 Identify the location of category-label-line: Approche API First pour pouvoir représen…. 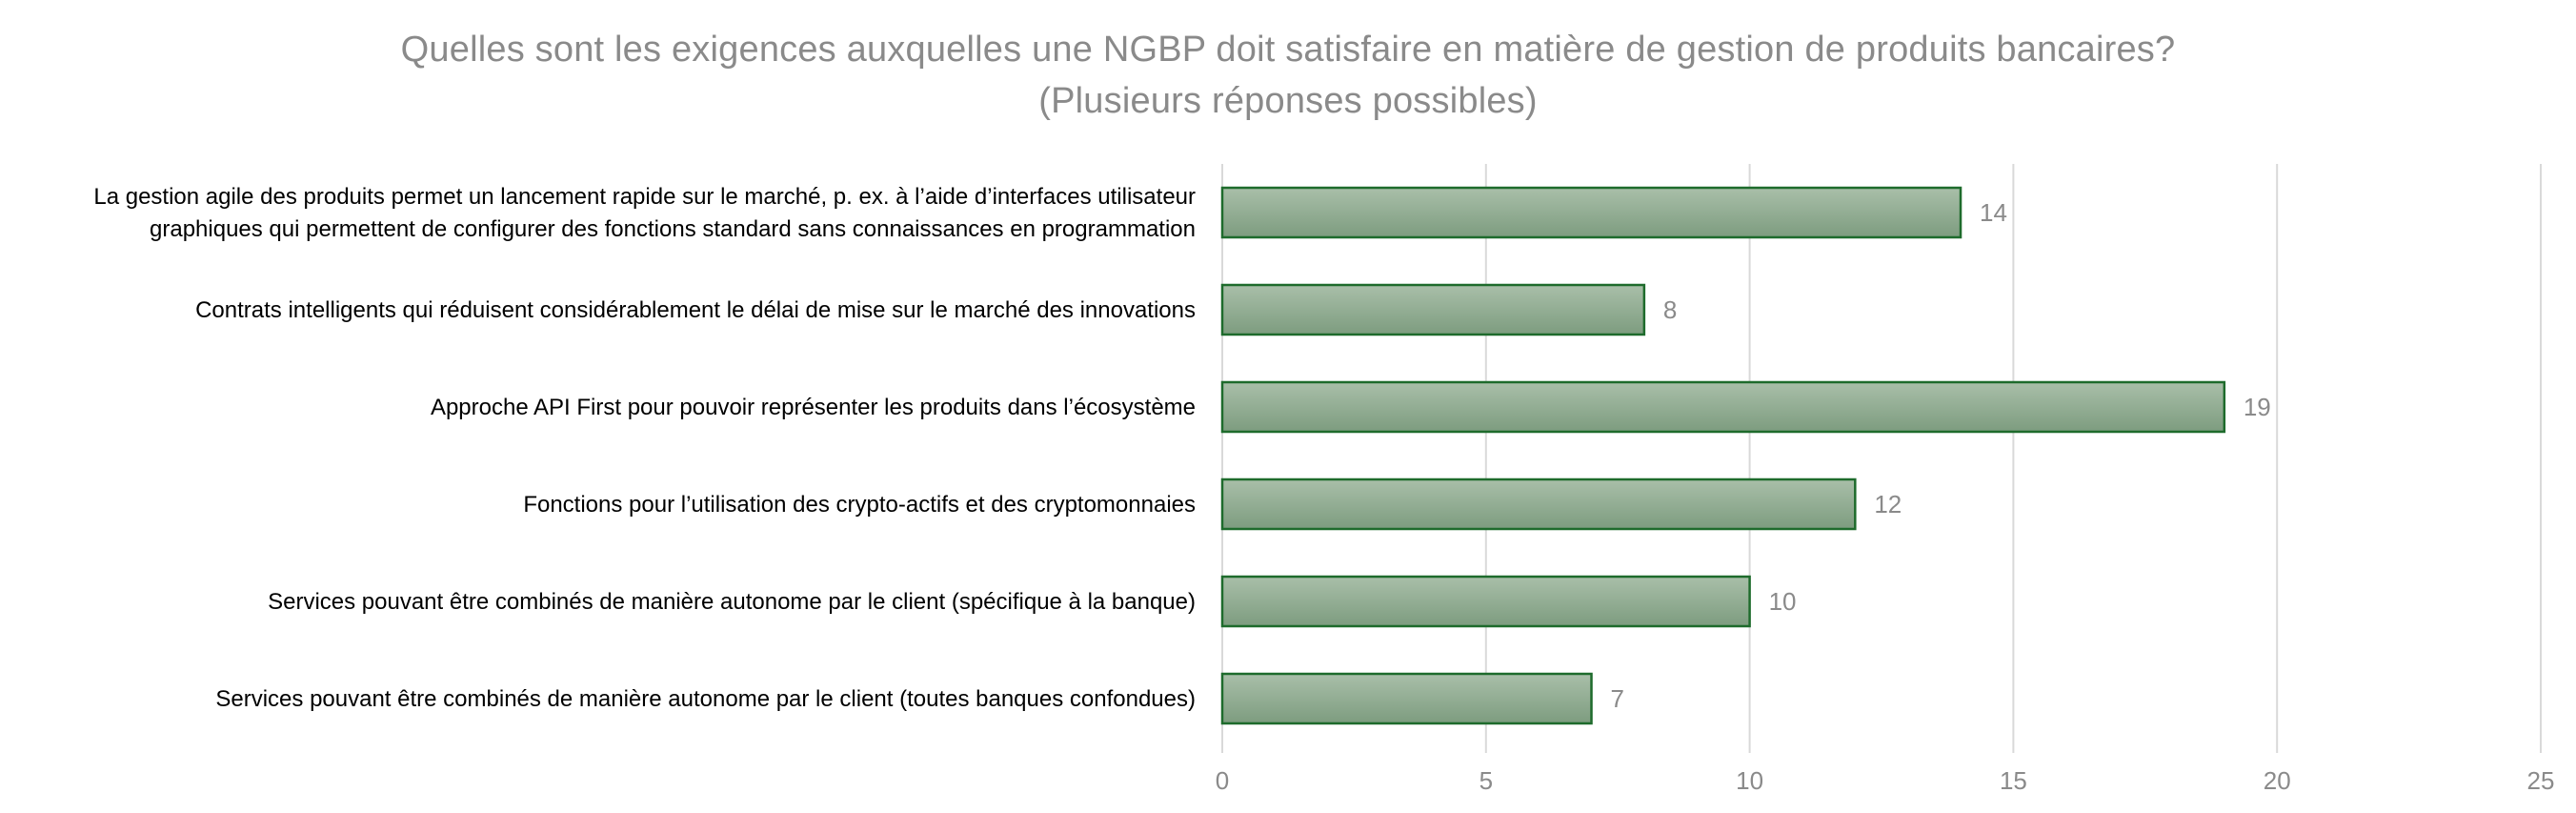
(813, 407).